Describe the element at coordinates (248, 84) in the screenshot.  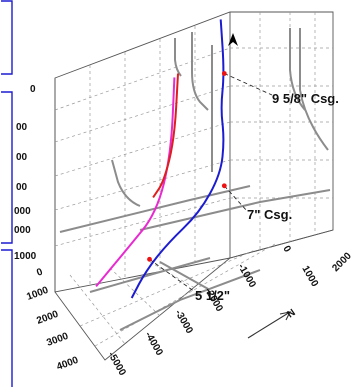
I see `annotation-0-leader` at that location.